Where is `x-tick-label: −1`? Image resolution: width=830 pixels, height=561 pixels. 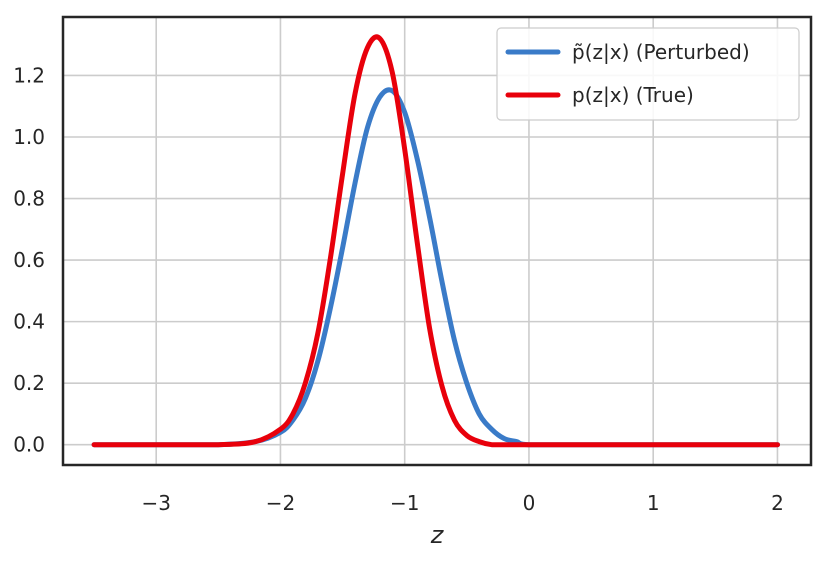 x-tick-label: −1 is located at coordinates (404, 503).